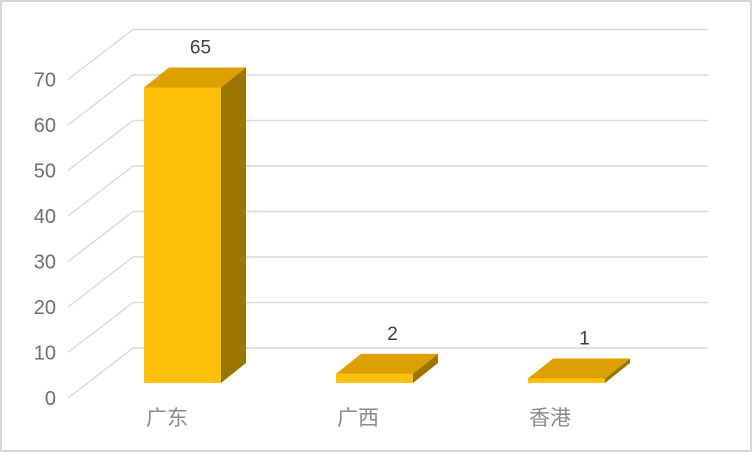 This screenshot has width=752, height=452. I want to click on category-label: 广东, so click(167, 418).